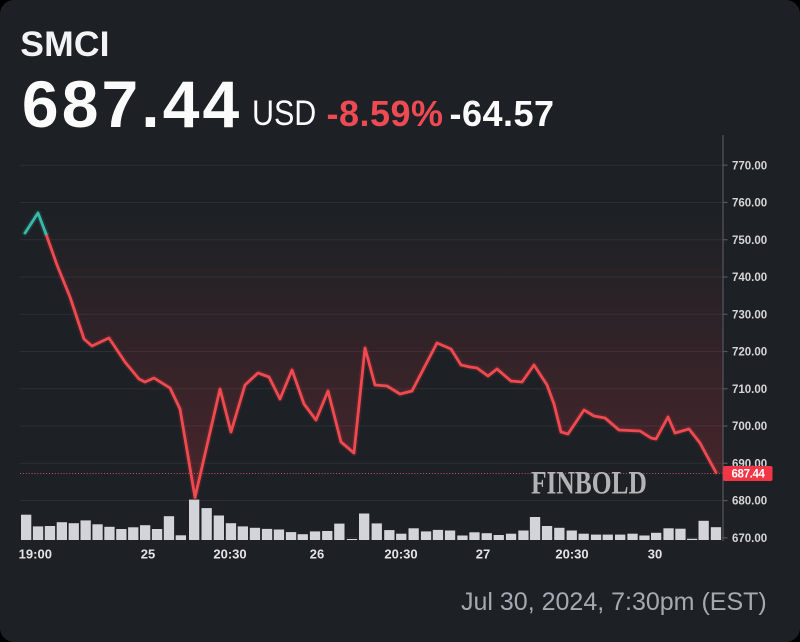 The width and height of the screenshot is (800, 642). Describe the element at coordinates (749, 353) in the screenshot. I see `svg-text: 720.00` at that location.